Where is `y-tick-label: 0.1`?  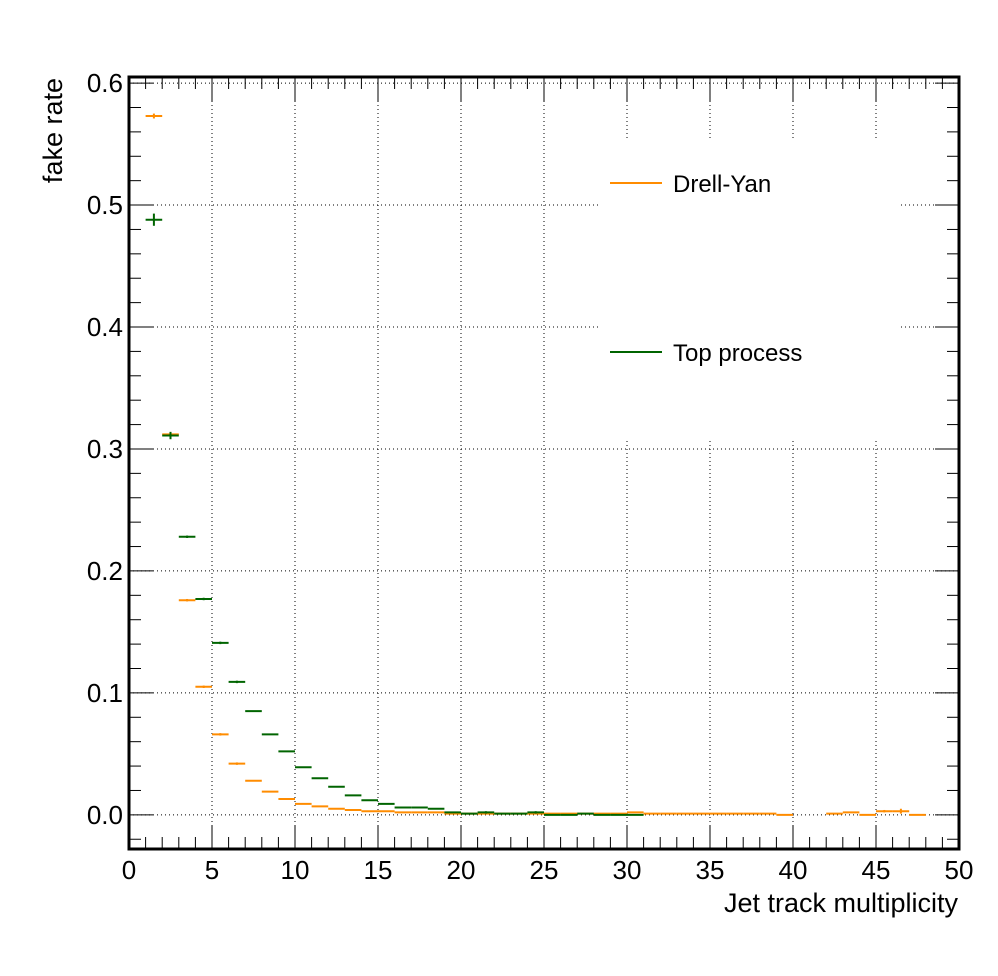
y-tick-label: 0.1 is located at coordinates (105, 693).